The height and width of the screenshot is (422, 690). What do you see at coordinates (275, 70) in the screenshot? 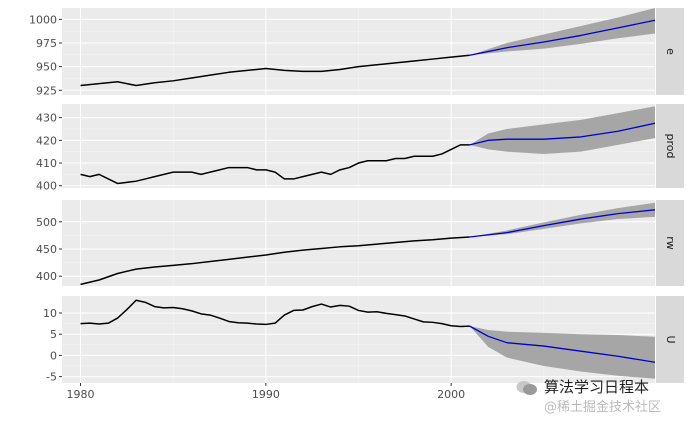
I see `history-line-e` at bounding box center [275, 70].